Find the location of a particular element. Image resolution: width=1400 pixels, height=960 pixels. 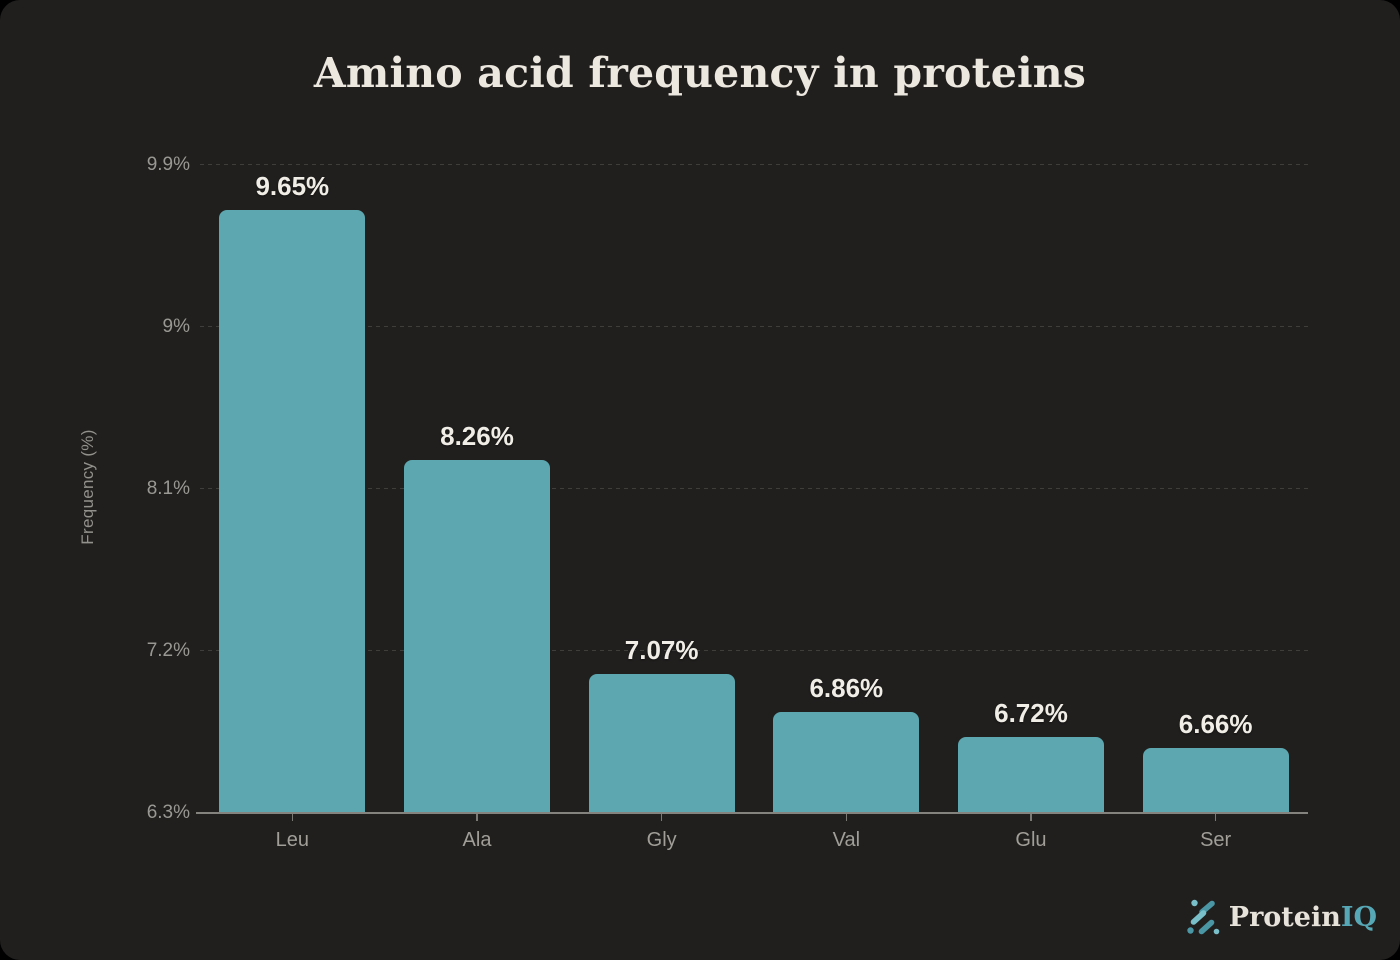

x-axis-line is located at coordinates (752, 813).